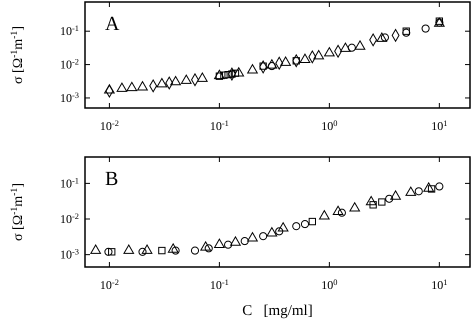 The width and height of the screenshot is (474, 324). What do you see at coordinates (277, 311) in the screenshot?
I see `x-axis-title: C [mg/ml]` at bounding box center [277, 311].